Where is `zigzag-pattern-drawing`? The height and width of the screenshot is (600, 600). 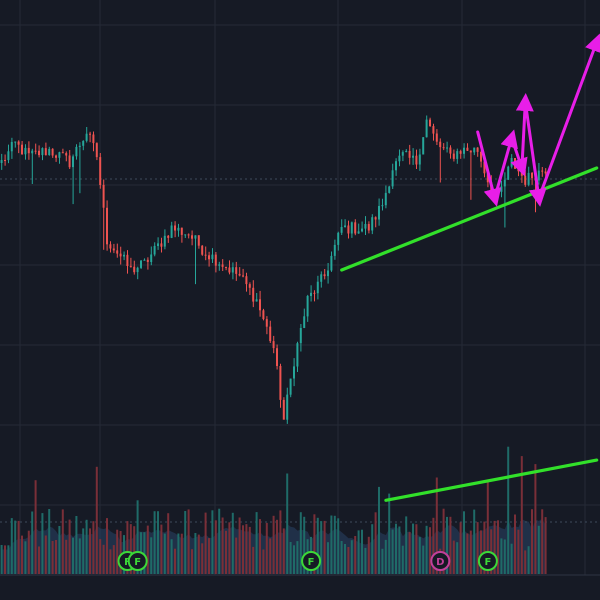 zigzag-pattern-drawing is located at coordinates (538, 120).